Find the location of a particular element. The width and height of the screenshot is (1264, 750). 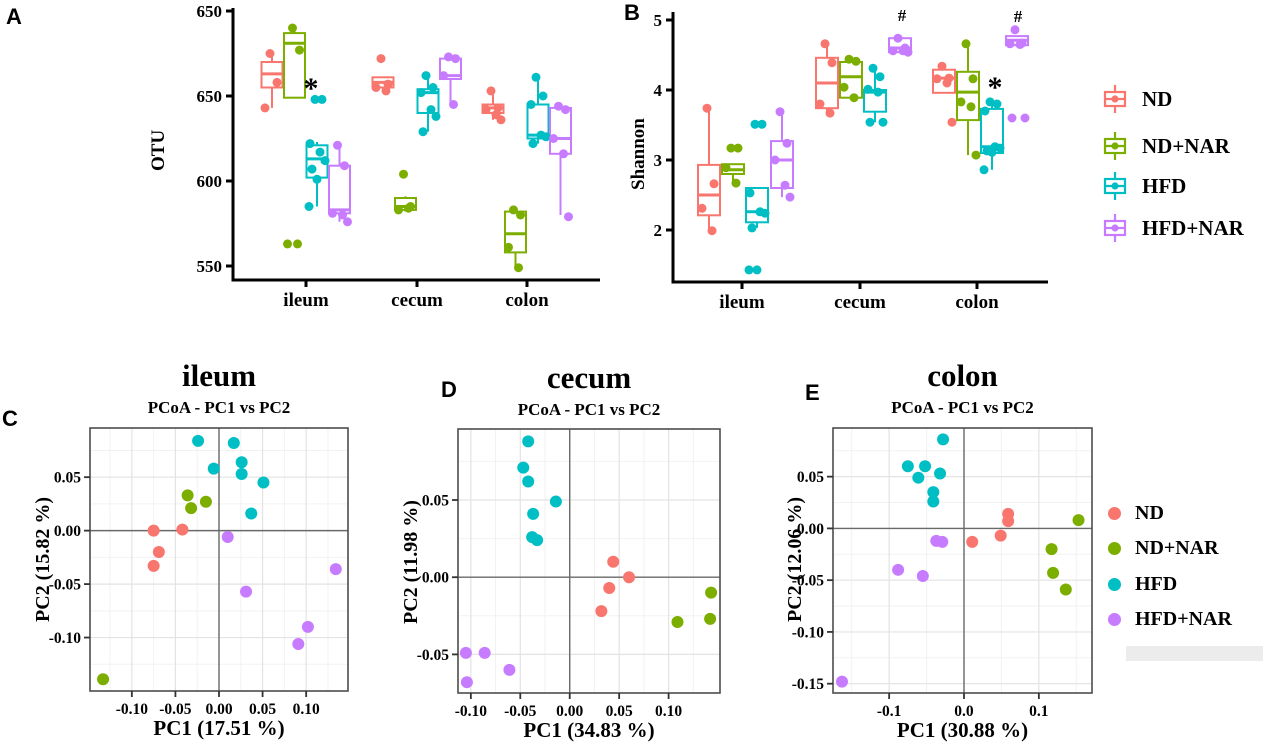

legend-item-HFD+NAR: HFD+NAR is located at coordinates (1173, 228).